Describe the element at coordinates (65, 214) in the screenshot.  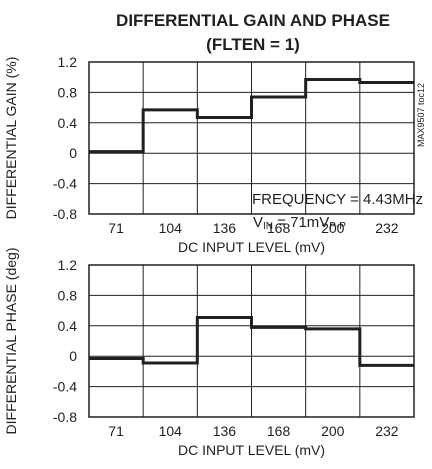
I see `gain-y-tick-label: -0.8` at that location.